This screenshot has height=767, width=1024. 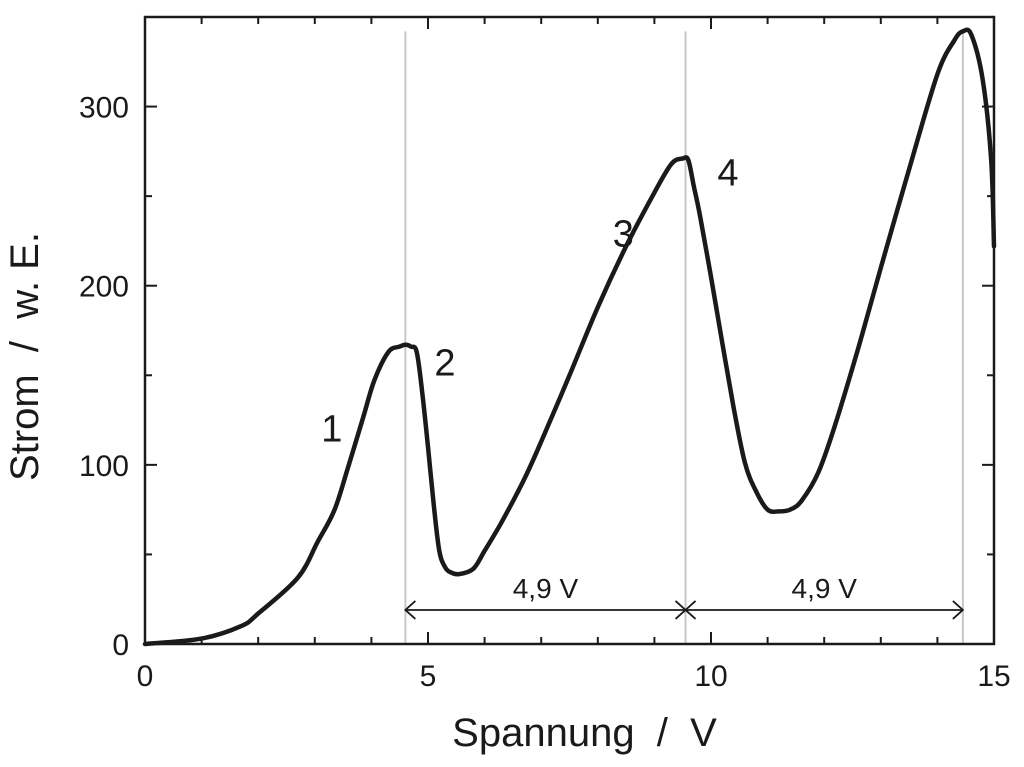 What do you see at coordinates (331, 430) in the screenshot?
I see `peak-label-1: 1` at bounding box center [331, 430].